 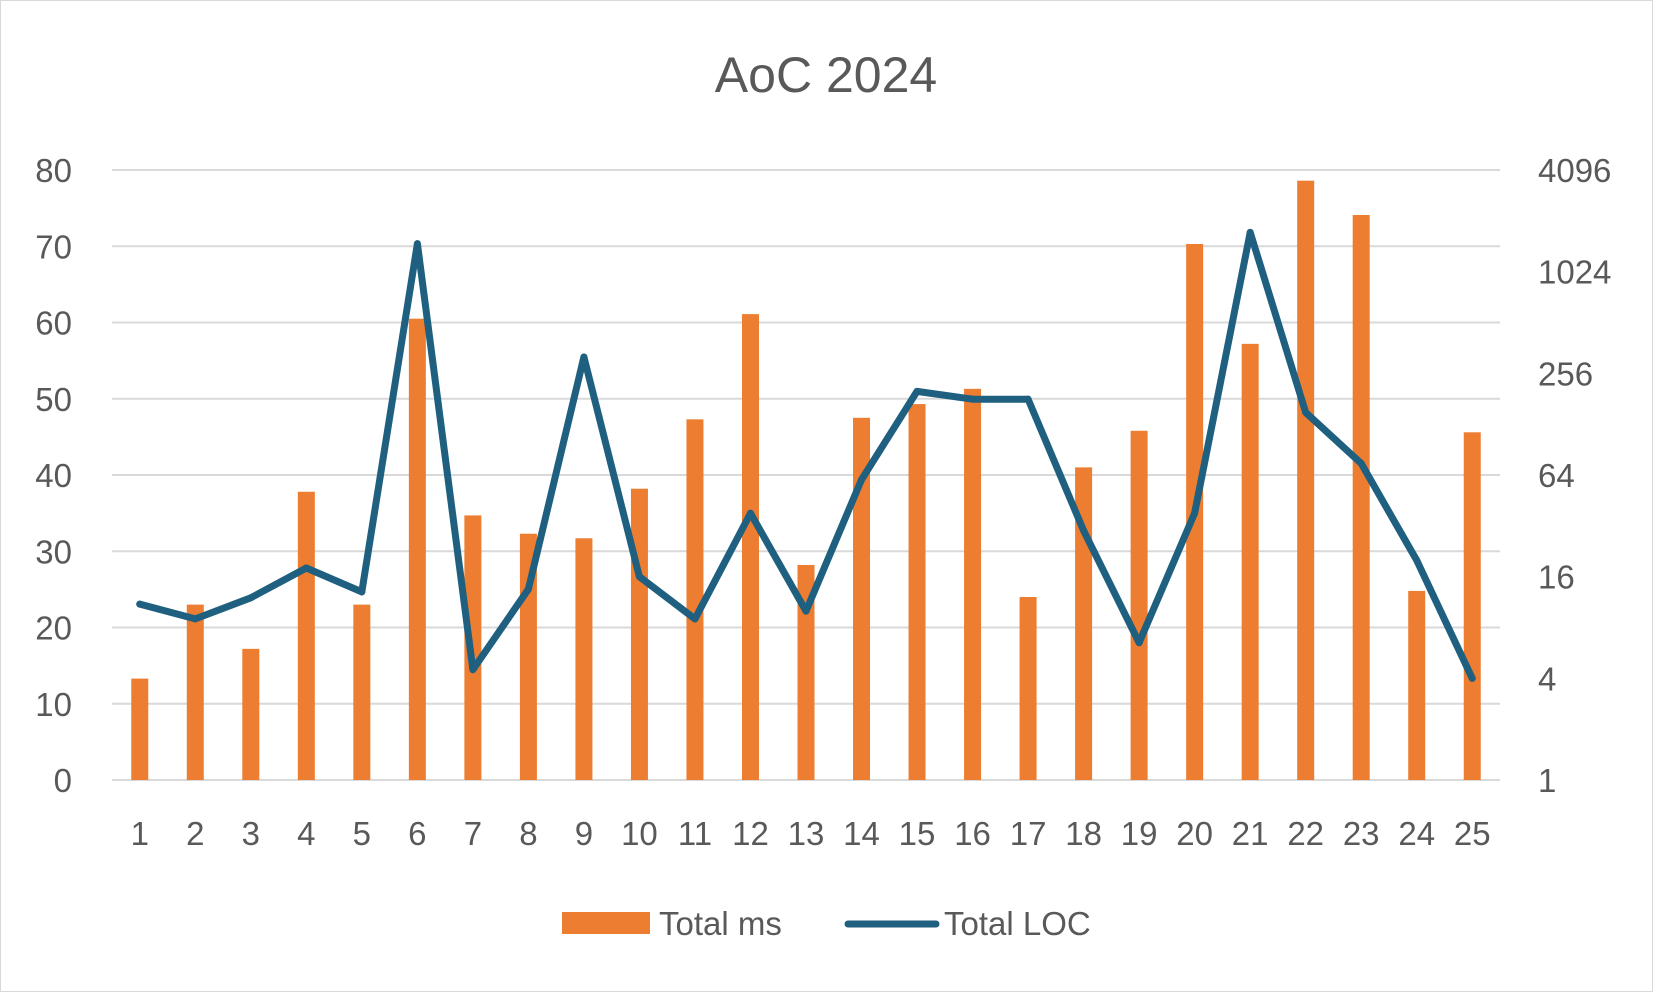 What do you see at coordinates (806, 833) in the screenshot?
I see `x-axis-tick-label: 13` at bounding box center [806, 833].